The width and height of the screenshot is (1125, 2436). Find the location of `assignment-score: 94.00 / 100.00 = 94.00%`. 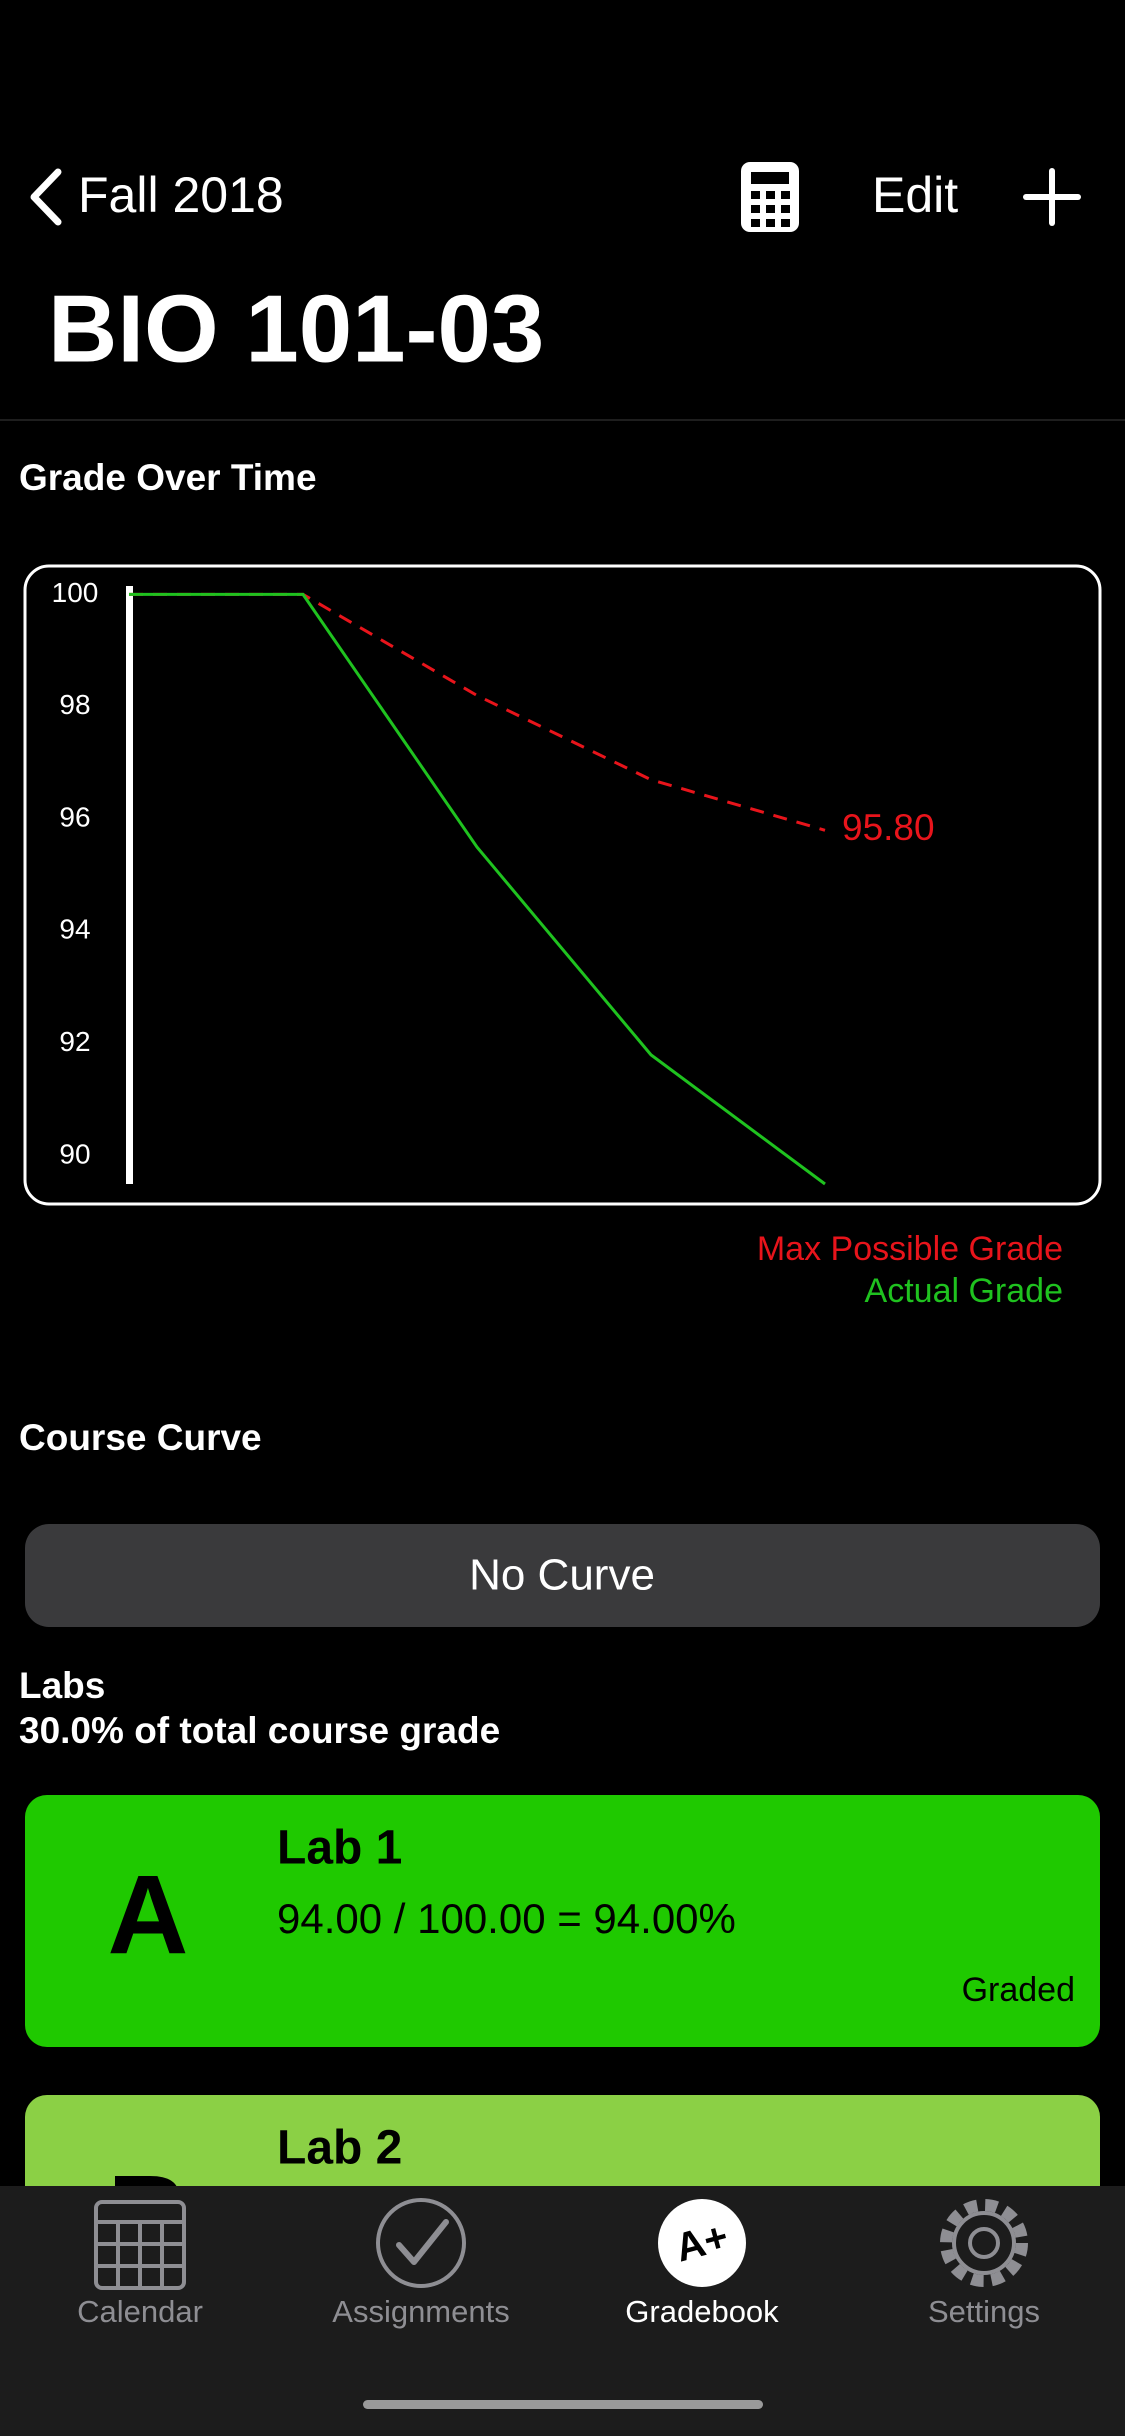

assignment-score: 94.00 / 100.00 = 94.00% is located at coordinates (506, 1918).